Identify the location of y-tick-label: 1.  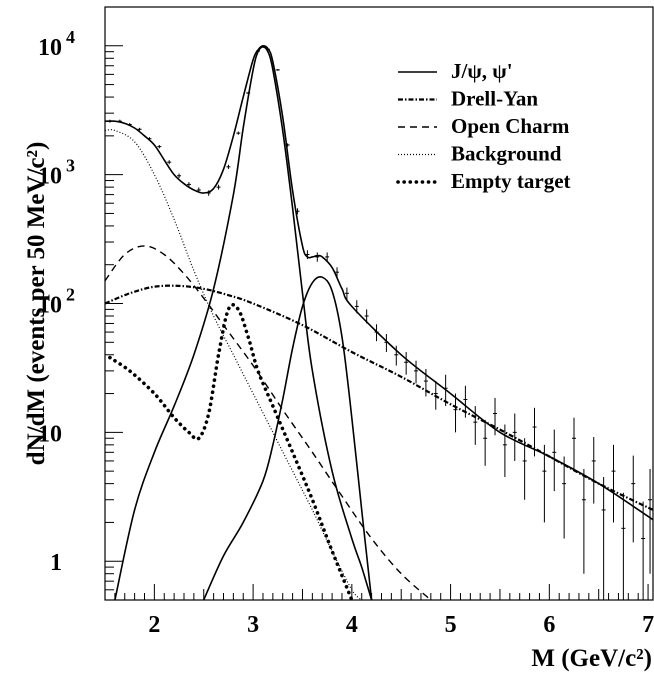
(56, 563).